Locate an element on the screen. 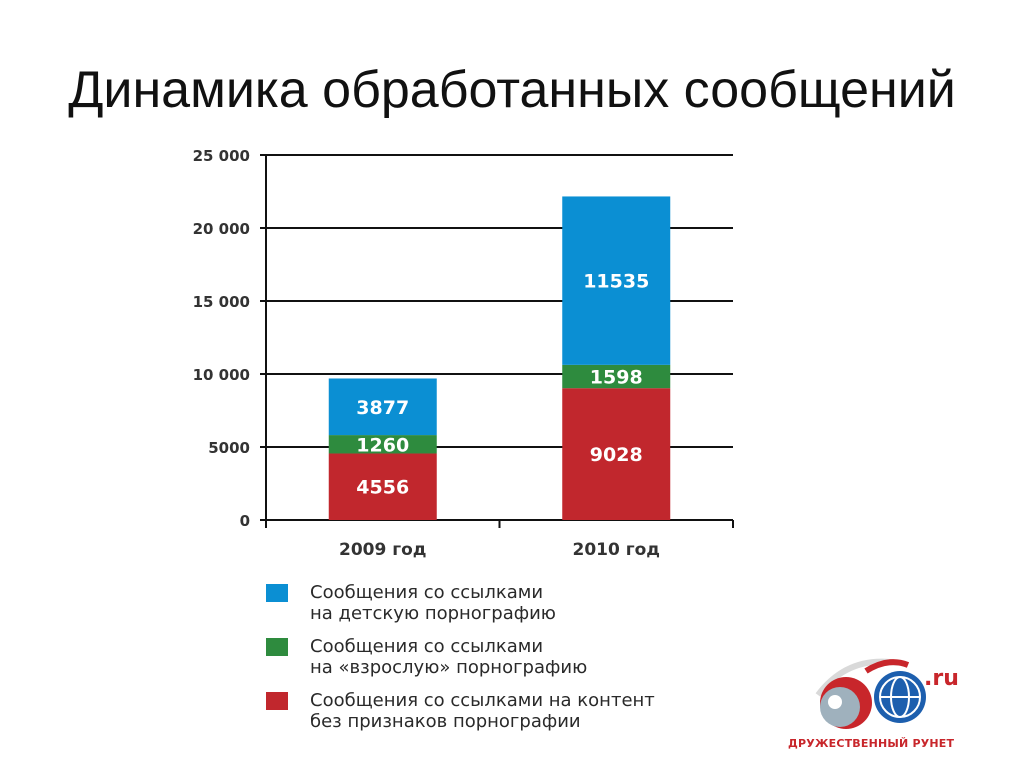  y-tick-label: 0 is located at coordinates (245, 521).